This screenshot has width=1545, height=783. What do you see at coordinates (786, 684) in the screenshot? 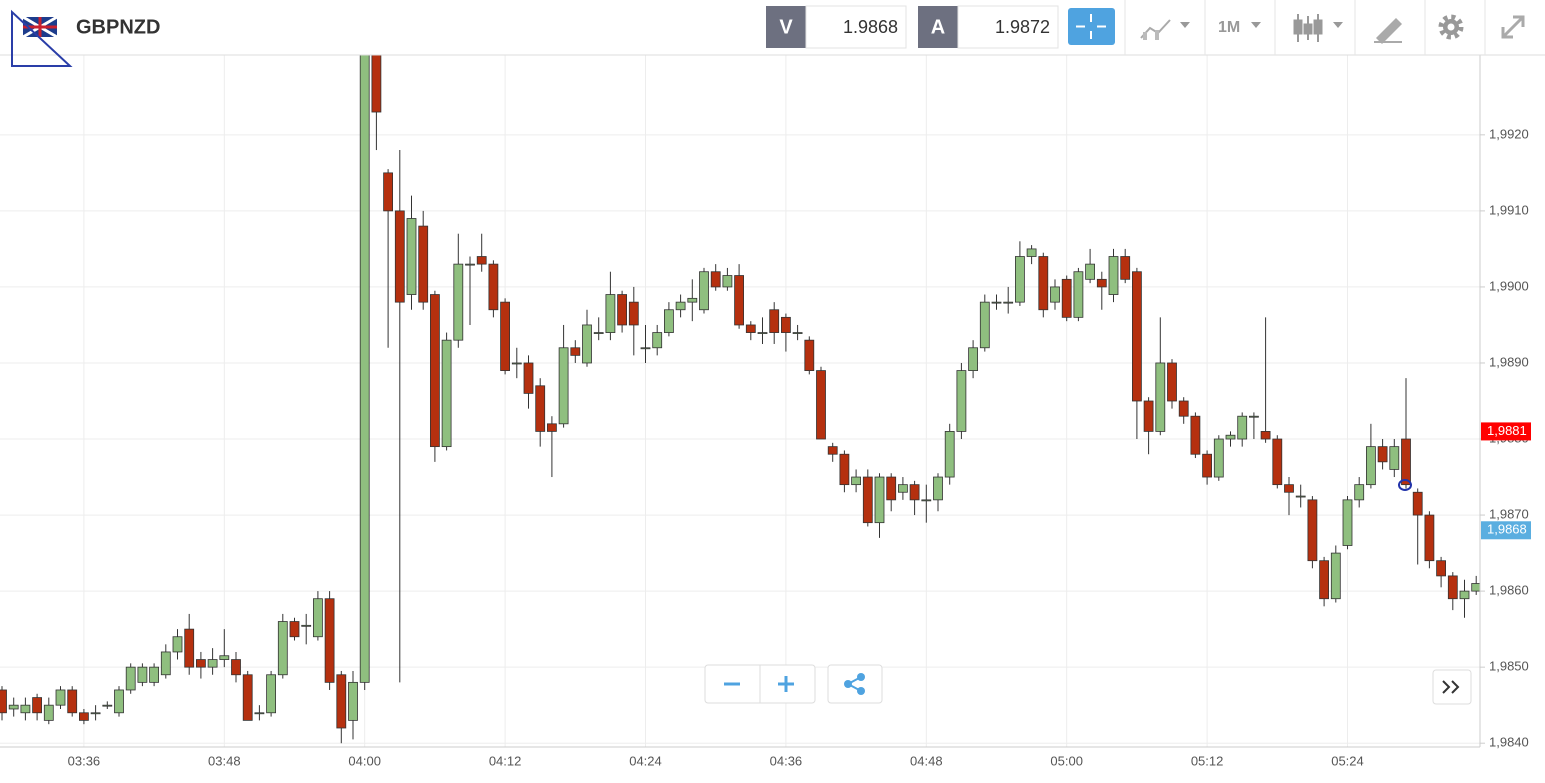
I see `zoom-in-button` at bounding box center [786, 684].